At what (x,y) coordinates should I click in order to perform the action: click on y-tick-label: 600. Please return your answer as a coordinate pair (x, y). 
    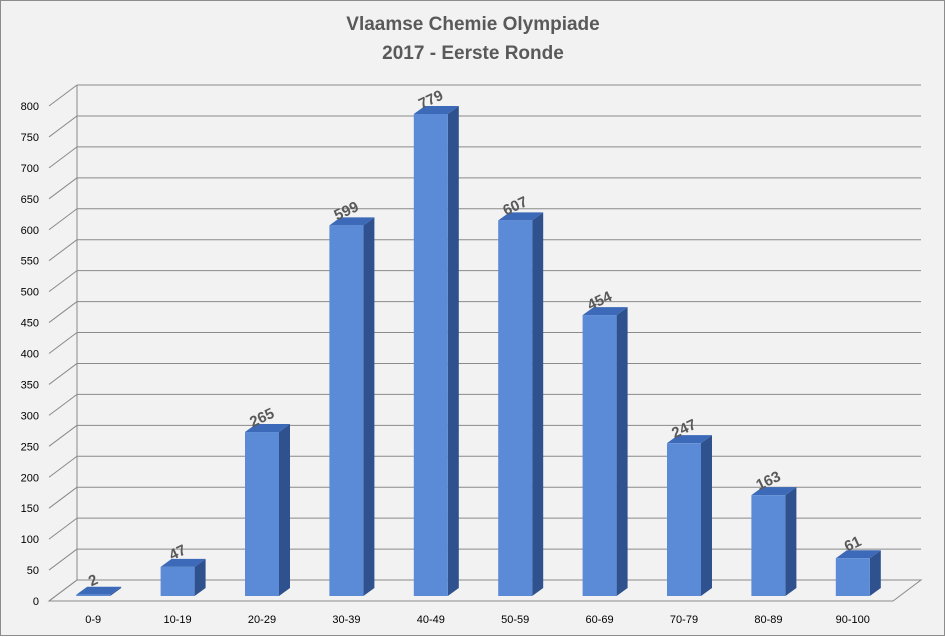
    Looking at the image, I should click on (30, 231).